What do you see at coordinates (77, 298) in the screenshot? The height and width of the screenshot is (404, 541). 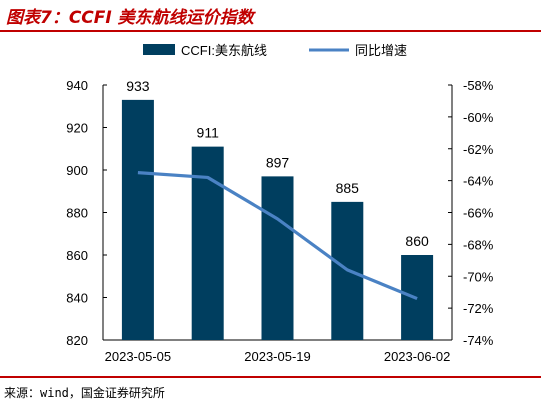 I see `left-tick-label: 840` at bounding box center [77, 298].